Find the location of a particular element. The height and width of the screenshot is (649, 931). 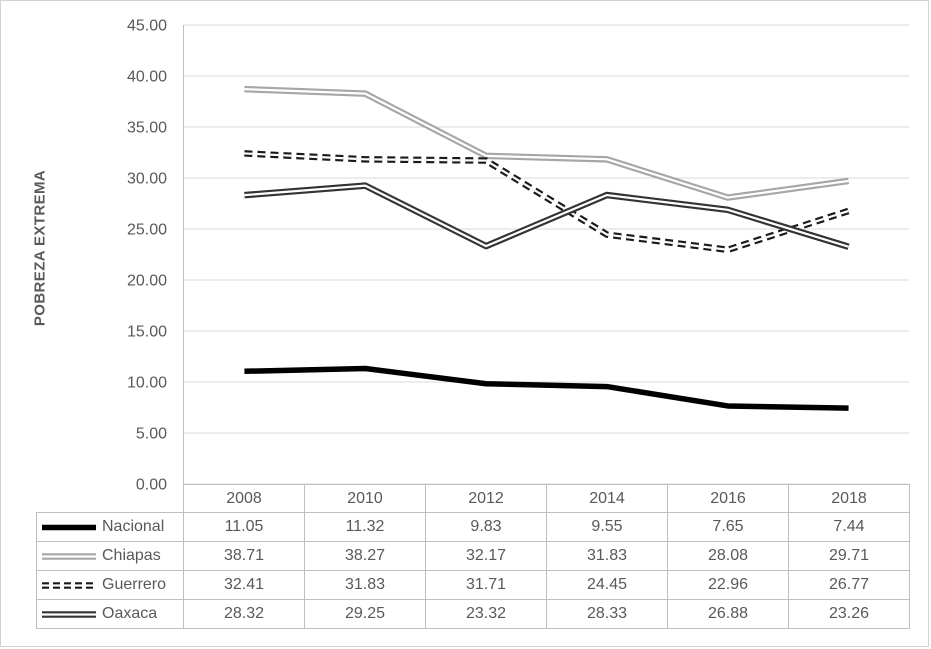

legend-key-nacional is located at coordinates (69, 527).